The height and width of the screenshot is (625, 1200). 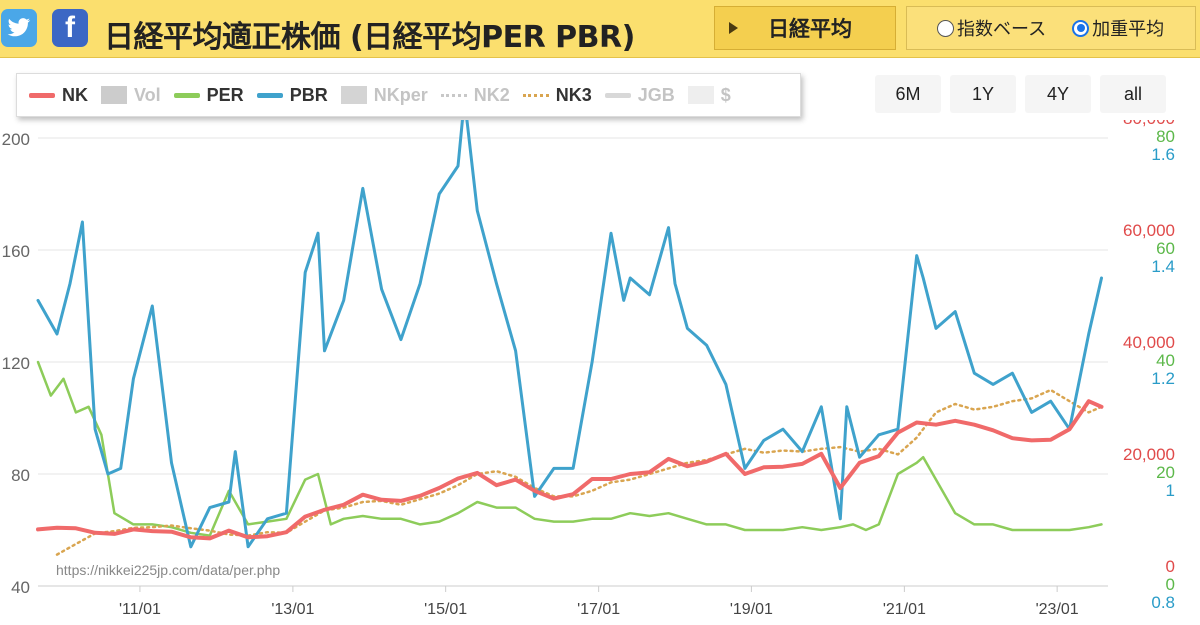 I want to click on radio-weighted-average-label: 加重平均, so click(x=1128, y=29).